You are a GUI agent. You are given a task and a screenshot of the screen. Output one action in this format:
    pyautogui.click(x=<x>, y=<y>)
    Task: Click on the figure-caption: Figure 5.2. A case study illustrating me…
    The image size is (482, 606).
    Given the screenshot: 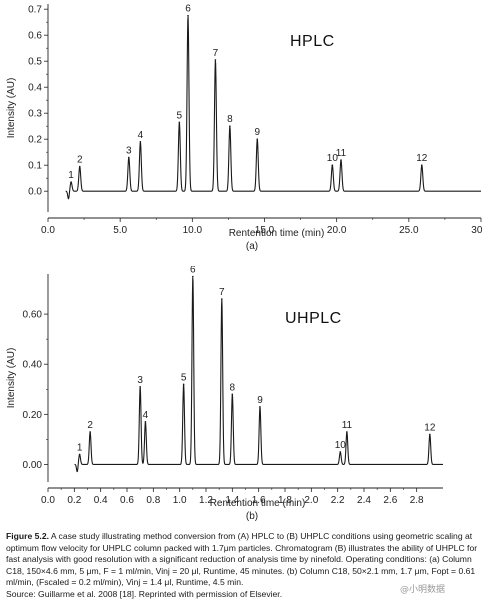 What is the action you would take?
    pyautogui.click(x=242, y=566)
    